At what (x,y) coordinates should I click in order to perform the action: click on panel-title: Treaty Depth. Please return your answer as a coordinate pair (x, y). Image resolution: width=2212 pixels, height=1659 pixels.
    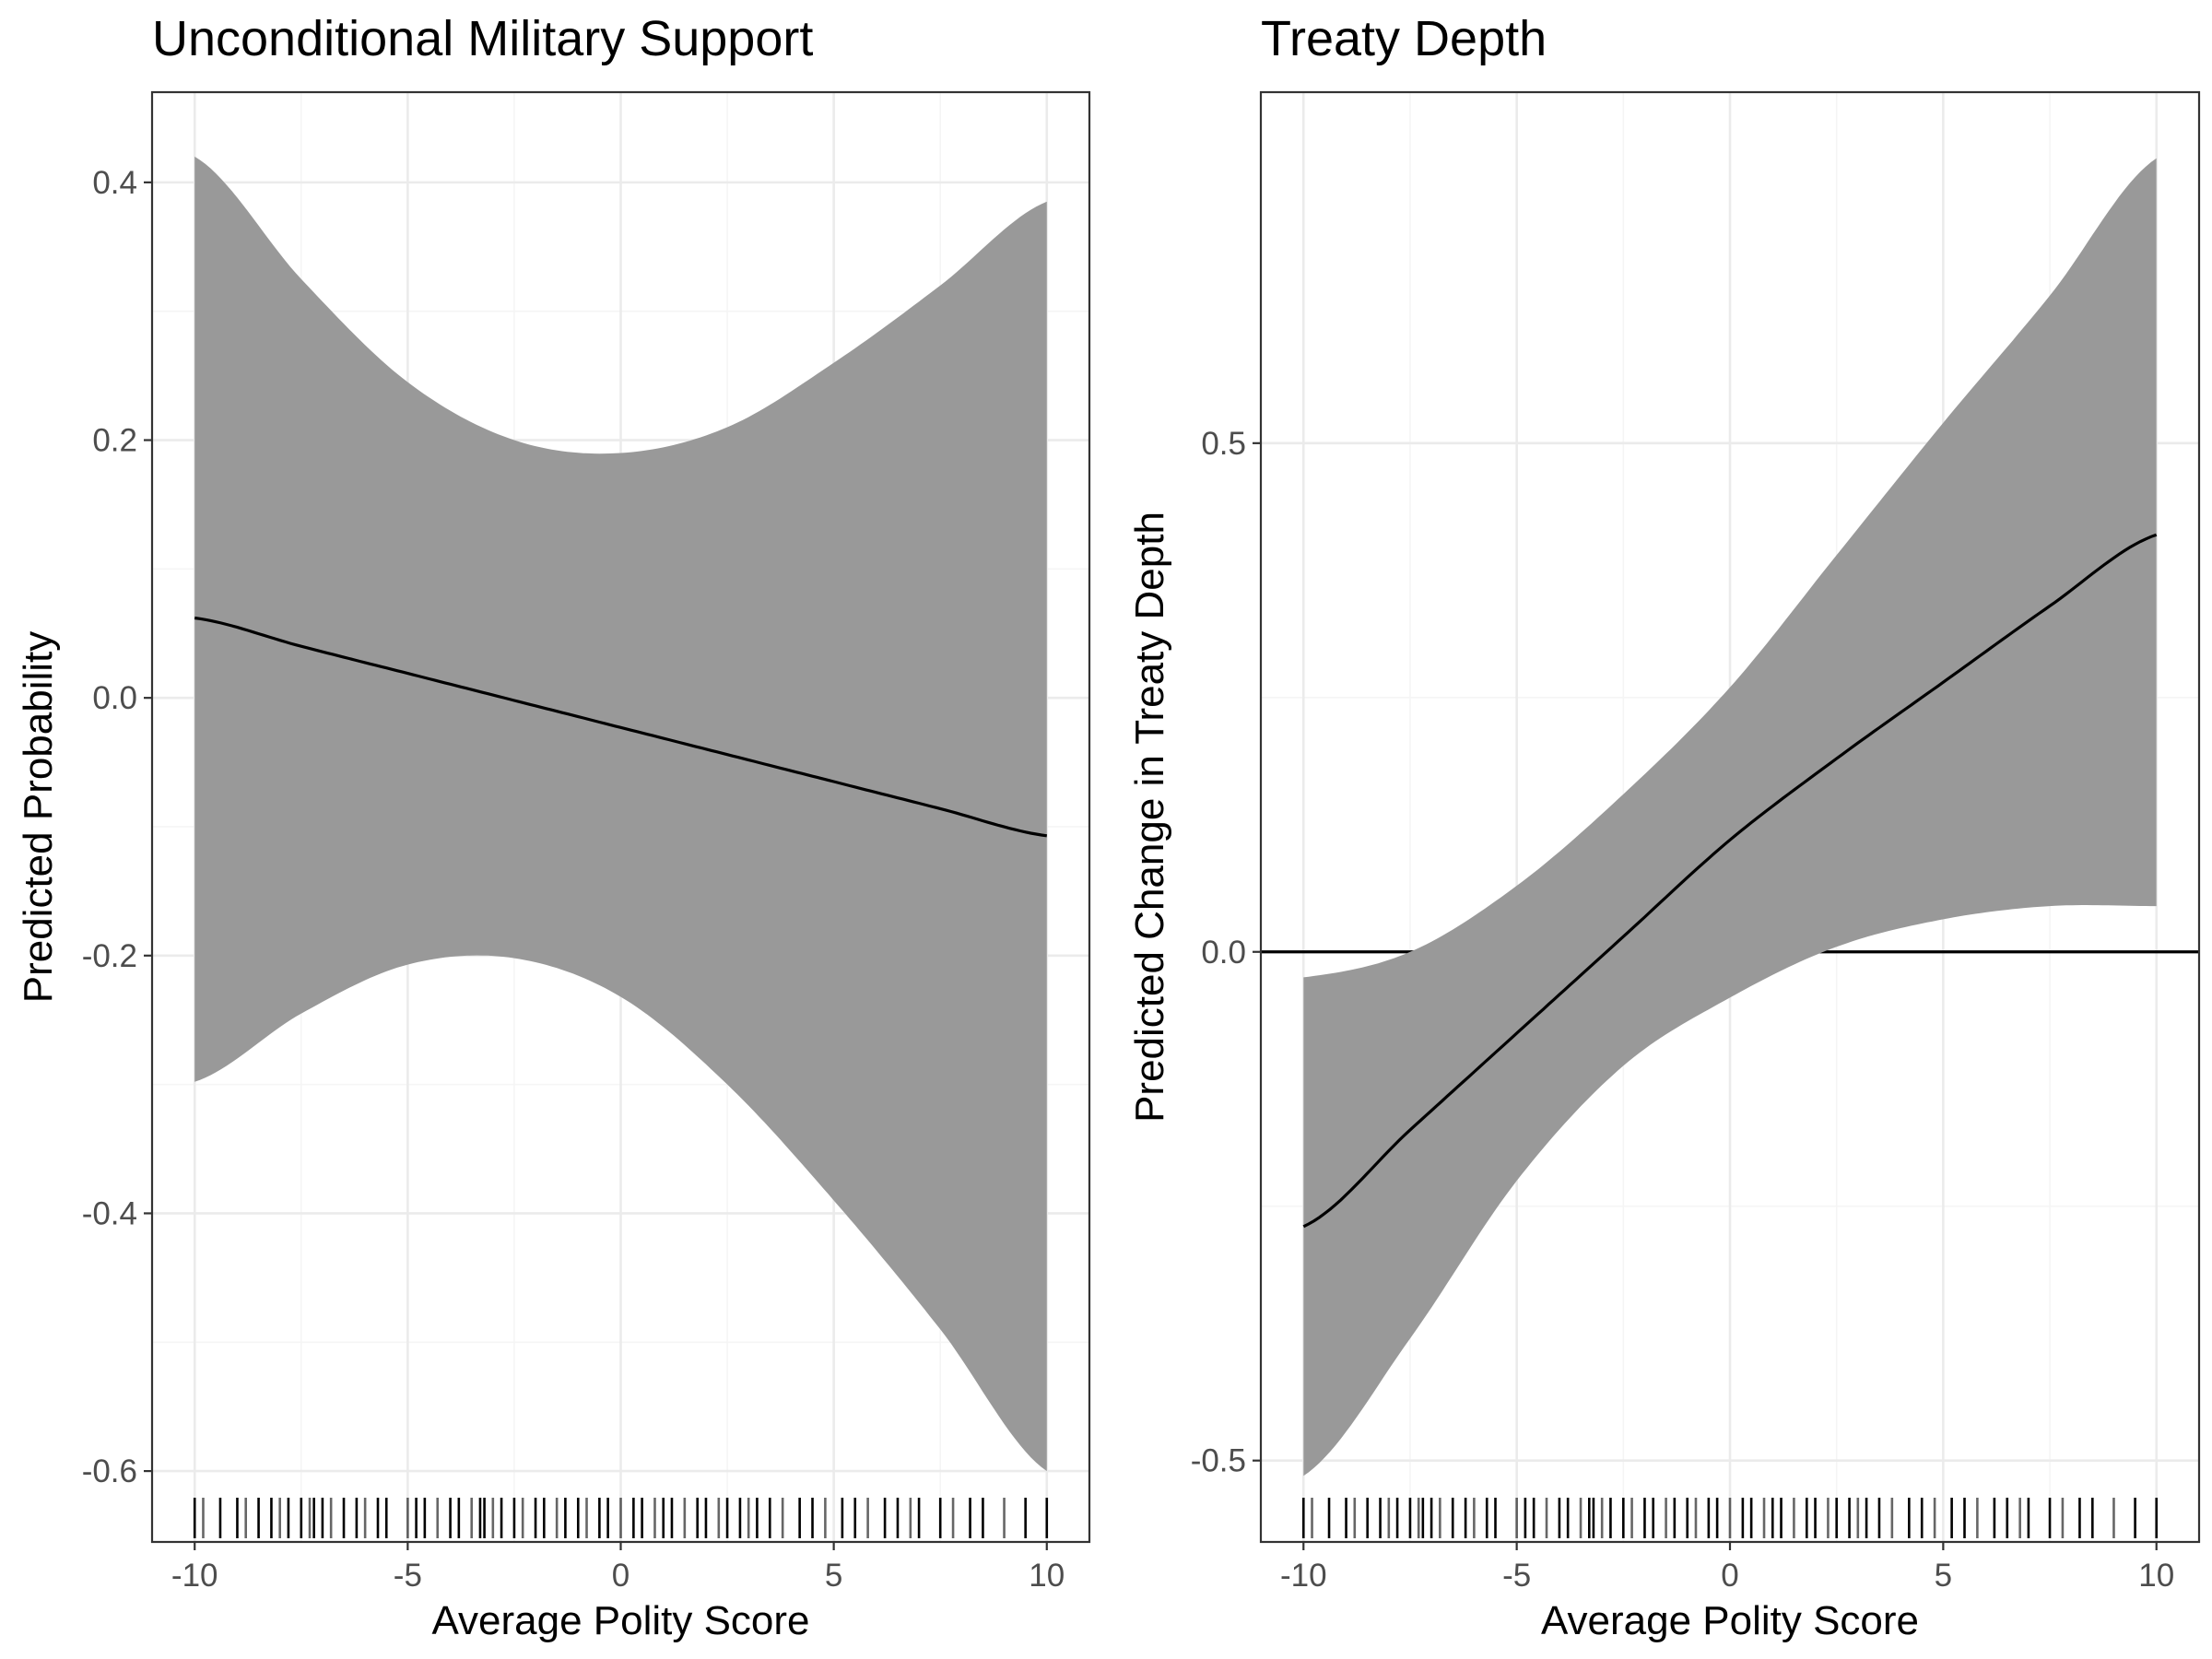
    Looking at the image, I should click on (1404, 38).